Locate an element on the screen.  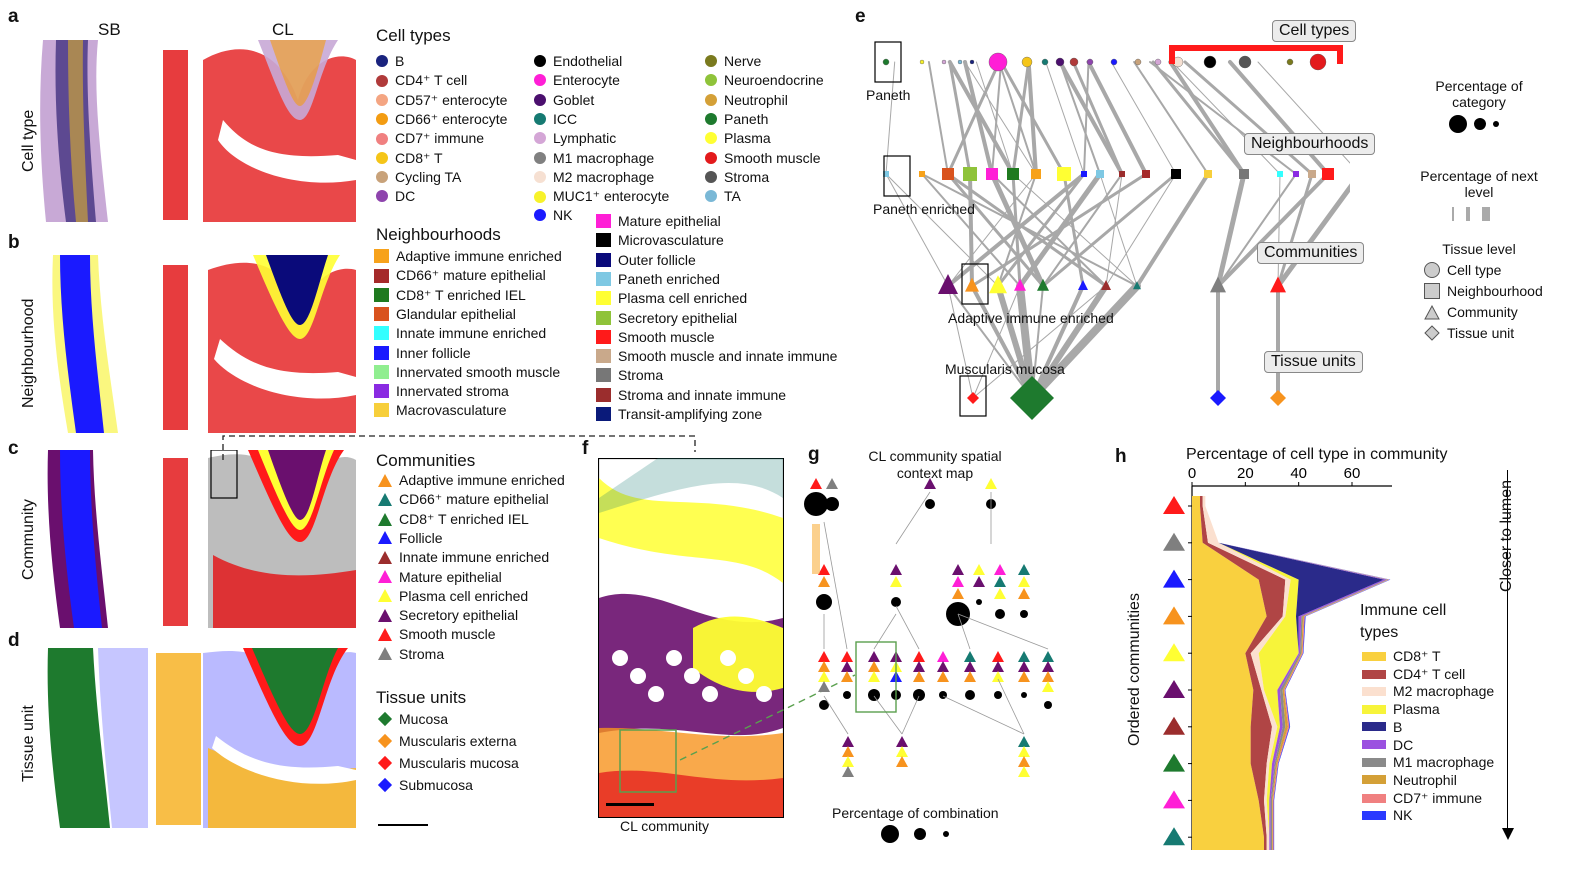
neighbourhood-item-label: Secretory epithelial is located at coordinates (678, 317).